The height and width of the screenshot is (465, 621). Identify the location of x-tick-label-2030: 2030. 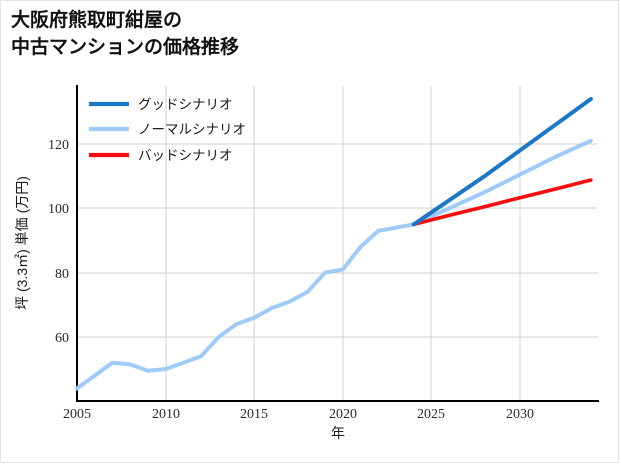
(520, 414).